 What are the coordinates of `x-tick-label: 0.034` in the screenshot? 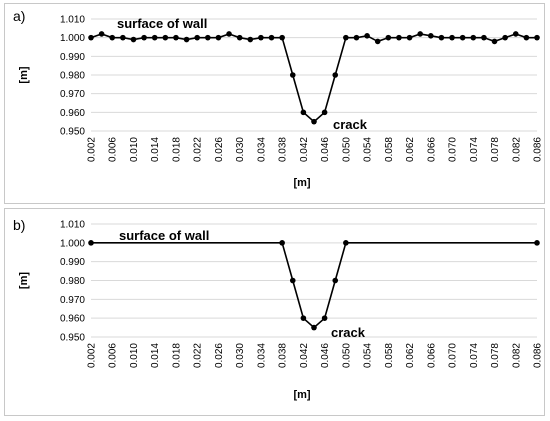 It's located at (261, 355).